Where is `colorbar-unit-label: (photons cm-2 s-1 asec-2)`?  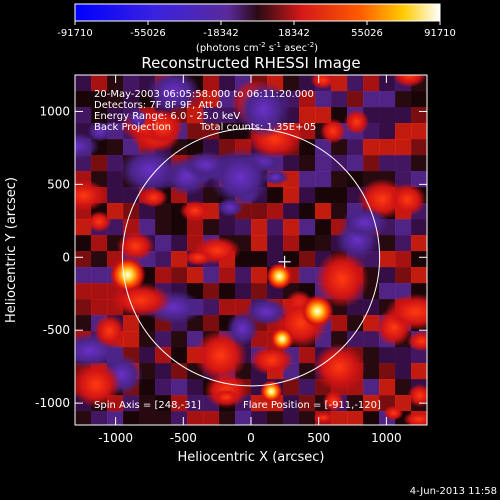 colorbar-unit-label: (photons cm-2 s-1 asec-2) is located at coordinates (257, 47).